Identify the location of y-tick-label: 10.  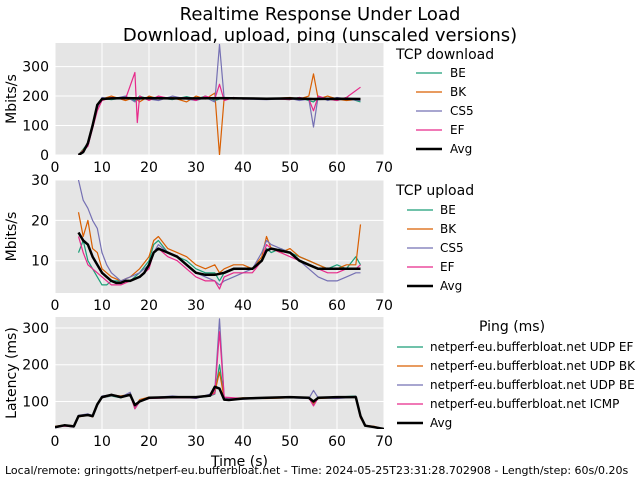
(40, 262).